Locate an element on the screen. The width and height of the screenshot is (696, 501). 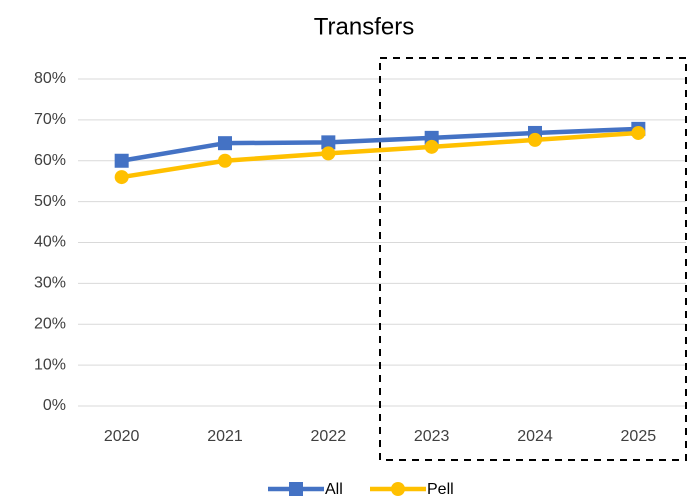
chart-title: Transfers is located at coordinates (364, 26).